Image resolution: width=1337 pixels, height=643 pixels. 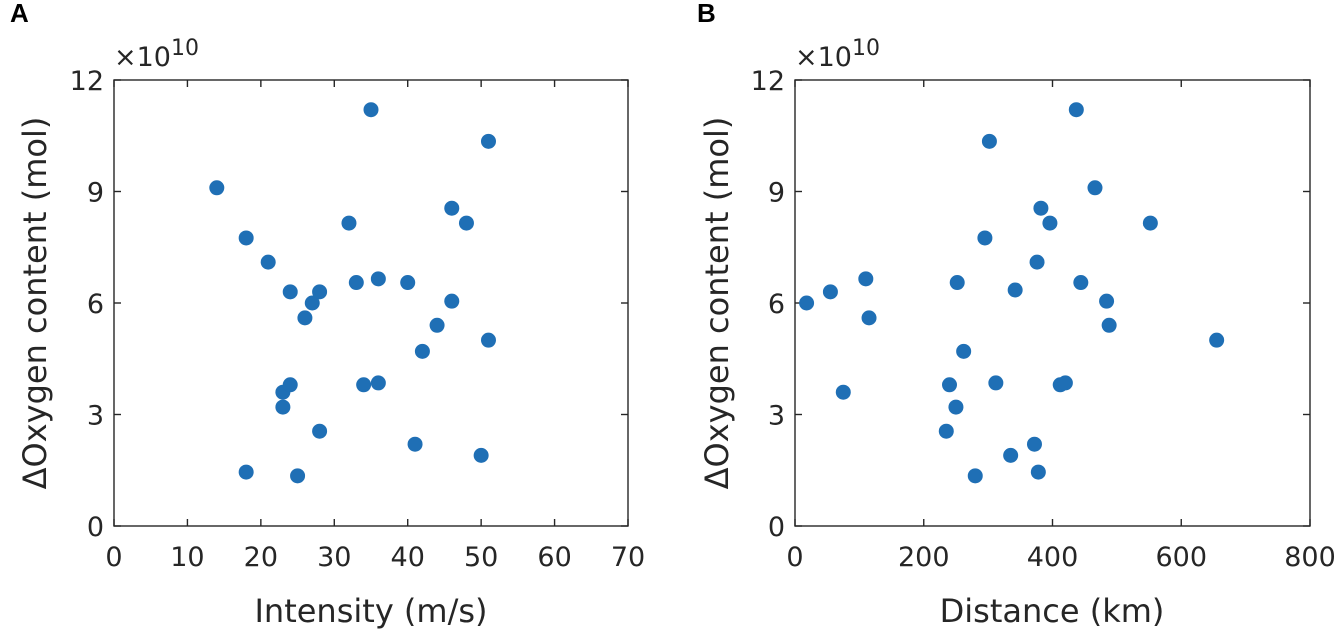 I want to click on y-tick-label-b: 6, so click(x=776, y=304).